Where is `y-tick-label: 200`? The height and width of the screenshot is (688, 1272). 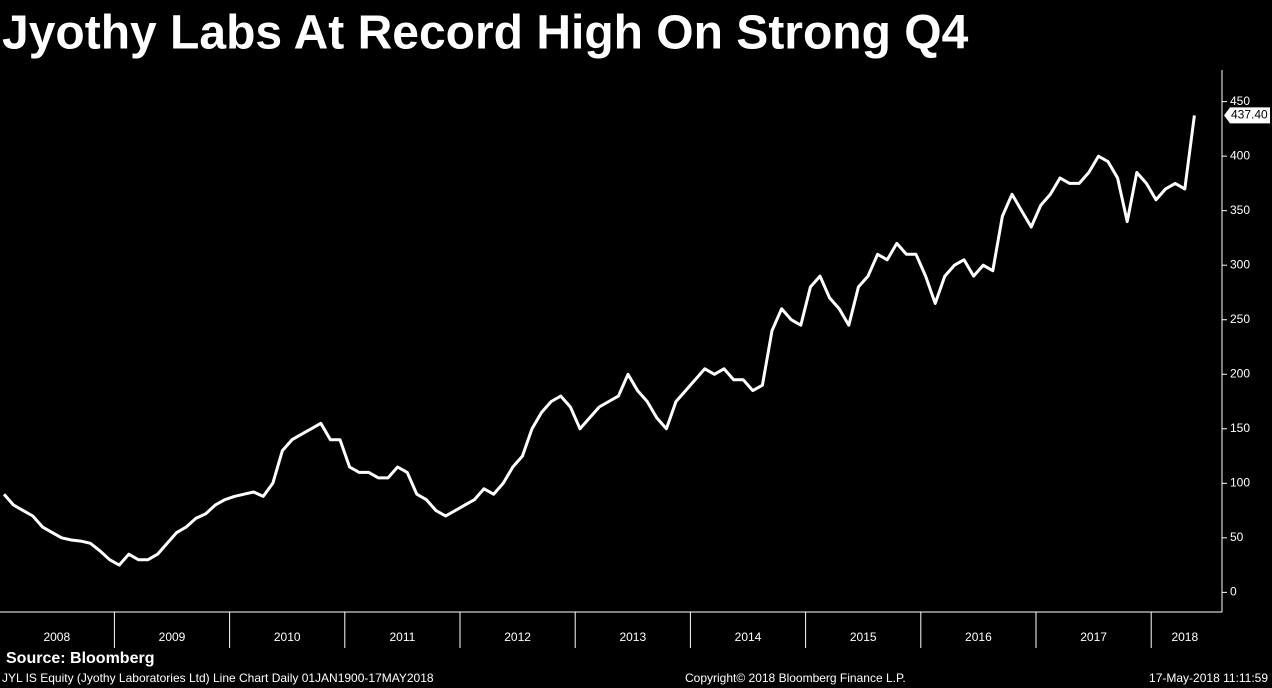 y-tick-label: 200 is located at coordinates (1240, 373).